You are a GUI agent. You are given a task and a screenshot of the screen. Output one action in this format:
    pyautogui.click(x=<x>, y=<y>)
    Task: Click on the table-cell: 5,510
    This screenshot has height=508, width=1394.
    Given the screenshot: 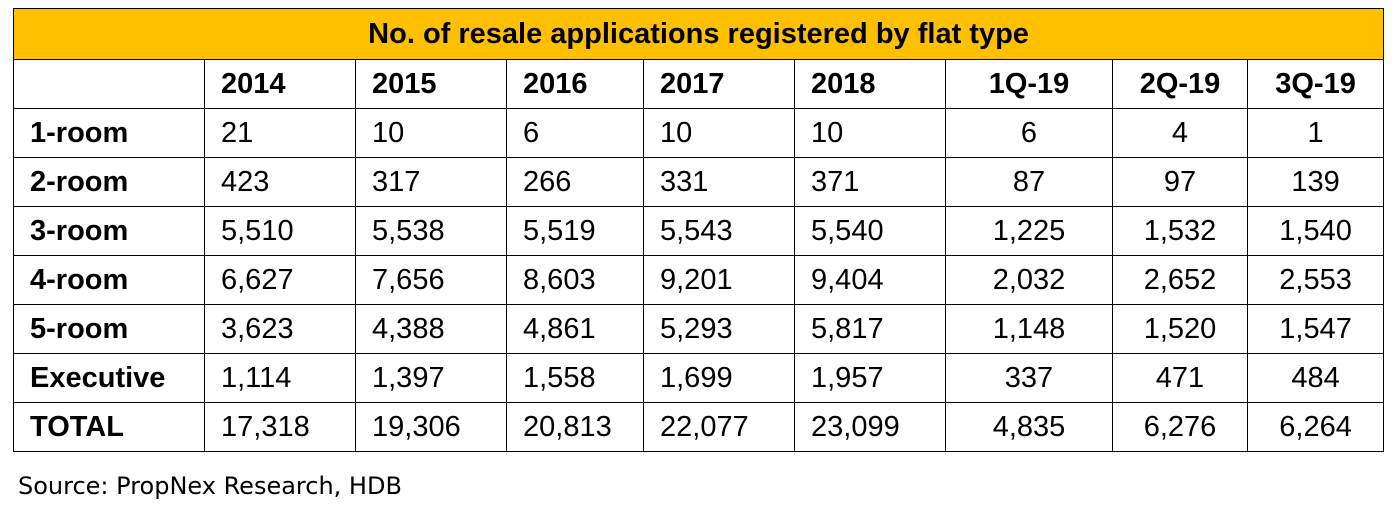 What is the action you would take?
    pyautogui.click(x=280, y=231)
    